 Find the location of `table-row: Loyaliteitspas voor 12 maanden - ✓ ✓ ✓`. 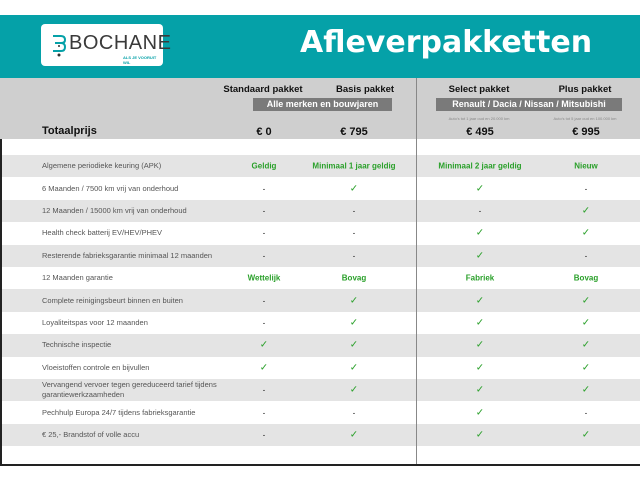

table-row: Loyaliteitspas voor 12 maanden - ✓ ✓ ✓ is located at coordinates (320, 323).